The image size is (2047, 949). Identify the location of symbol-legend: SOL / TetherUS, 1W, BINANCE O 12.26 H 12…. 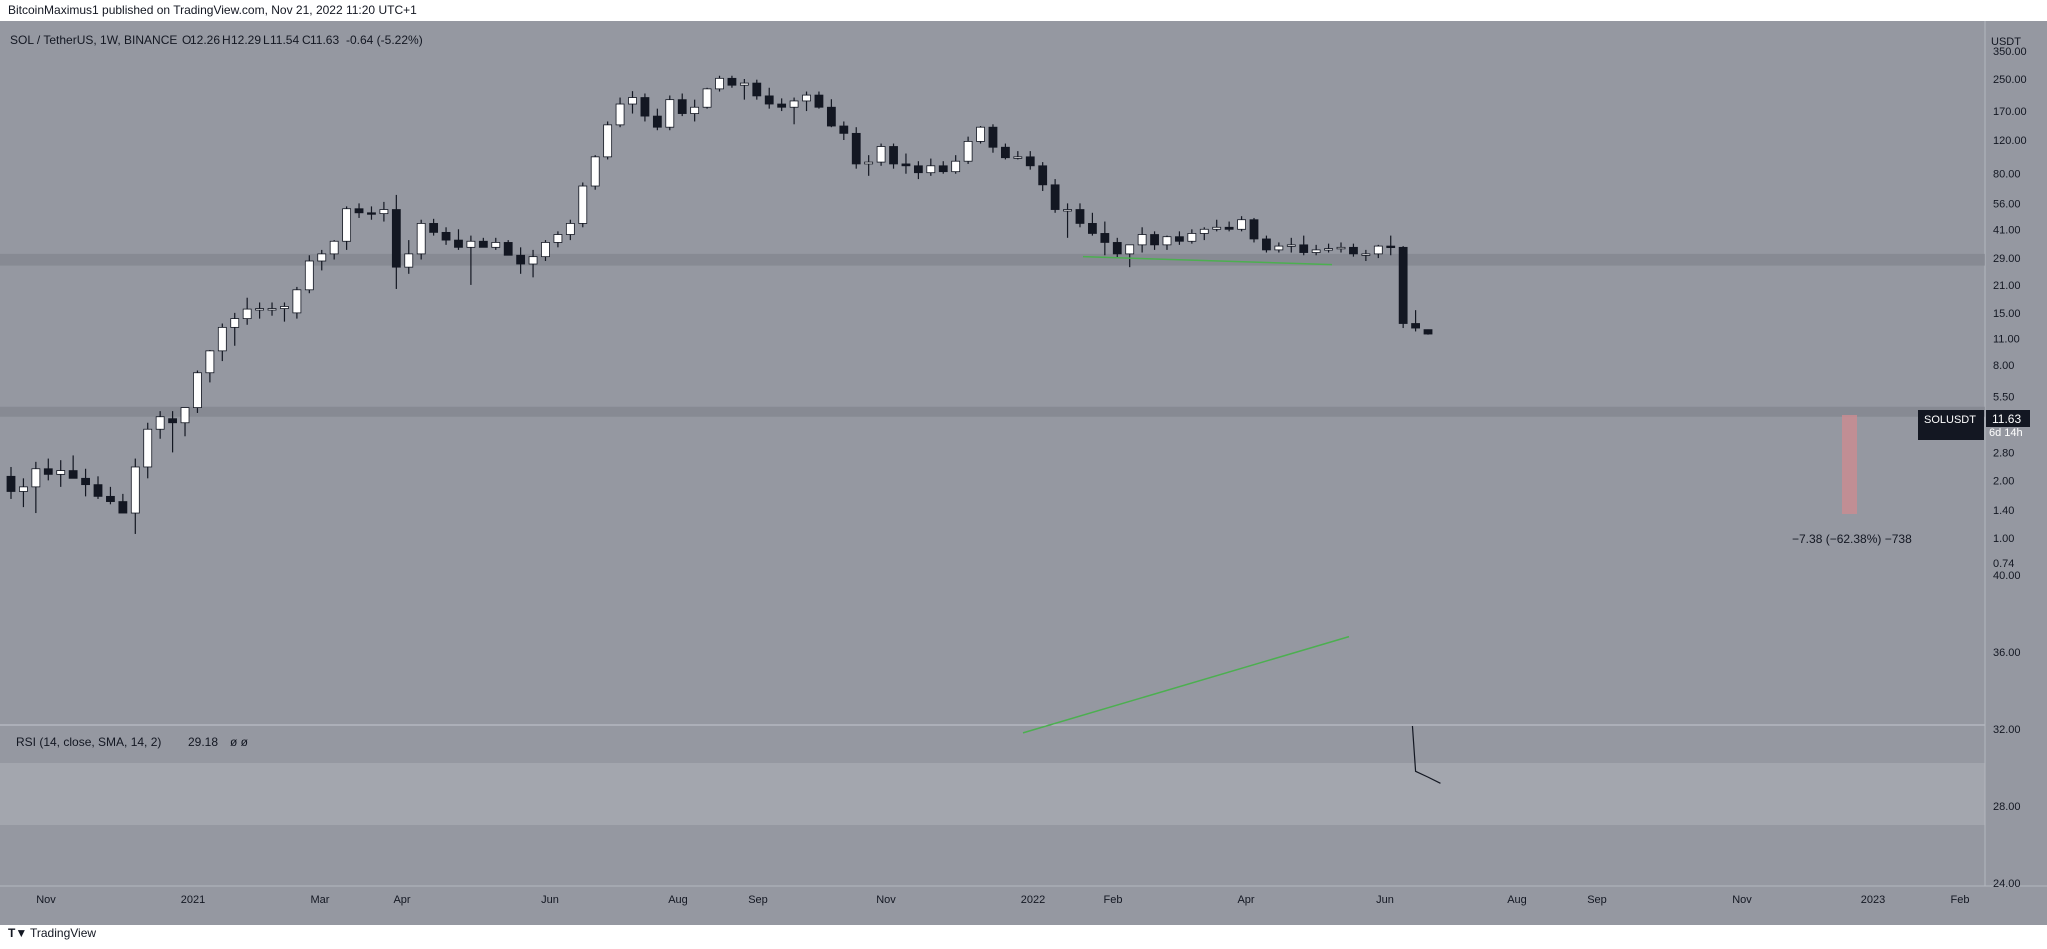
(216, 40).